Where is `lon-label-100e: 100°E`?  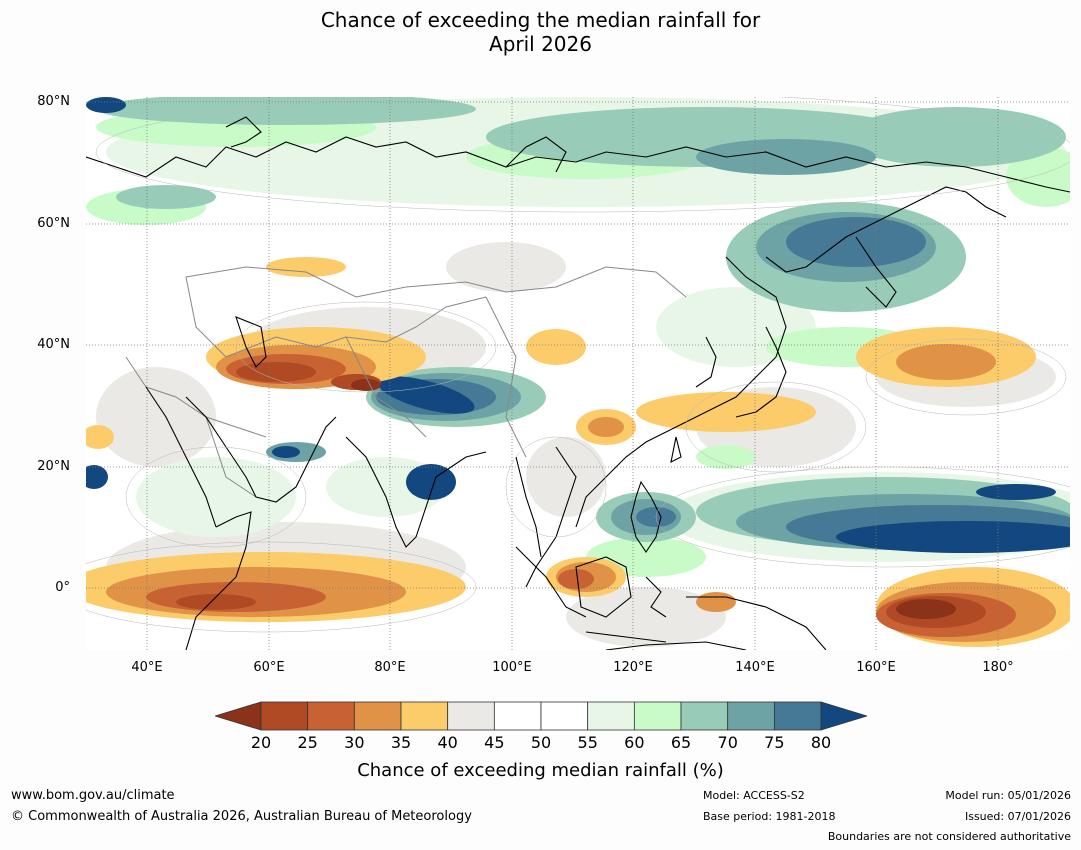 lon-label-100e: 100°E is located at coordinates (512, 667).